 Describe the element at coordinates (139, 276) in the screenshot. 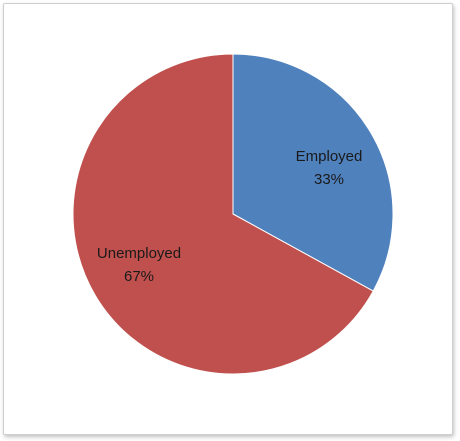

I see `slice-percent-unemployed: 67%` at that location.